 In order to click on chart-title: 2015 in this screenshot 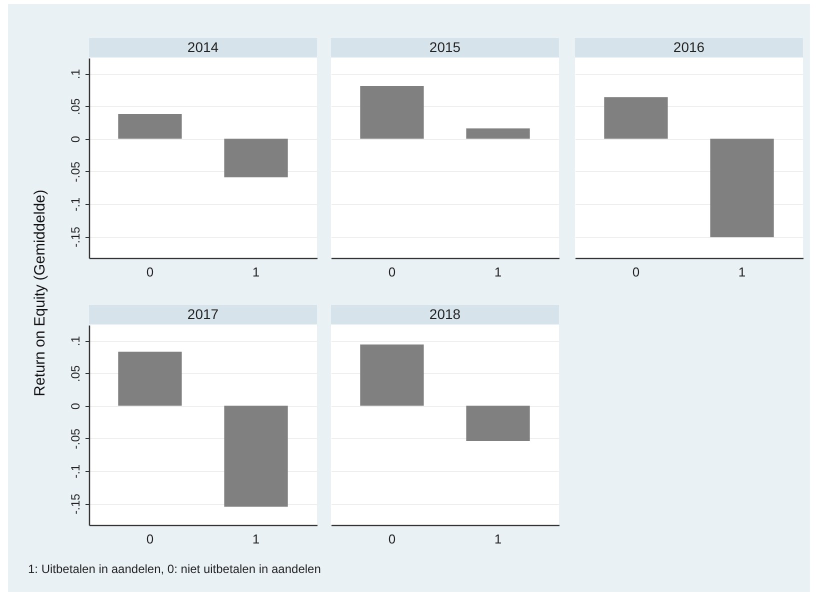, I will do `click(445, 47)`.